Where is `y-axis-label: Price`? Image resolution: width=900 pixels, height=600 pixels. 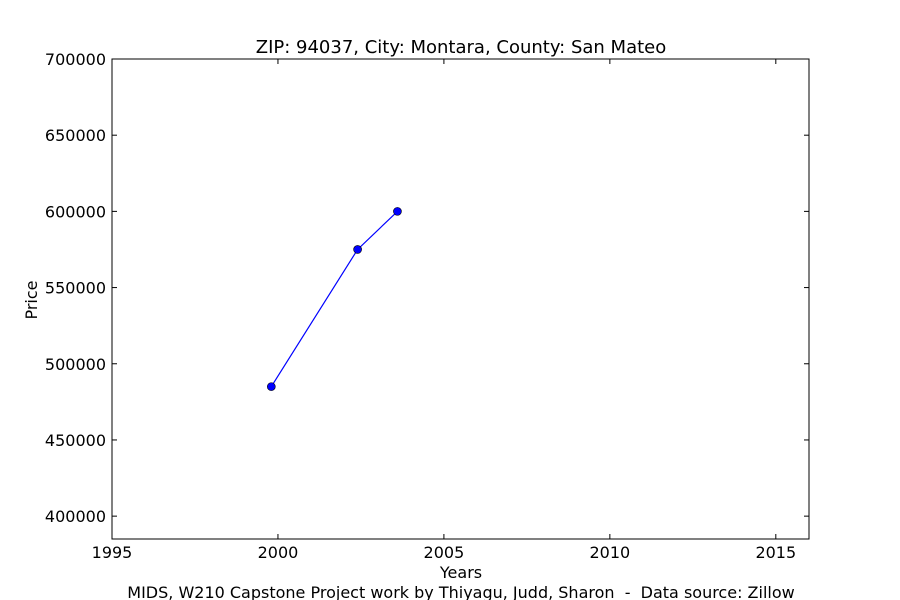 y-axis-label: Price is located at coordinates (31, 299).